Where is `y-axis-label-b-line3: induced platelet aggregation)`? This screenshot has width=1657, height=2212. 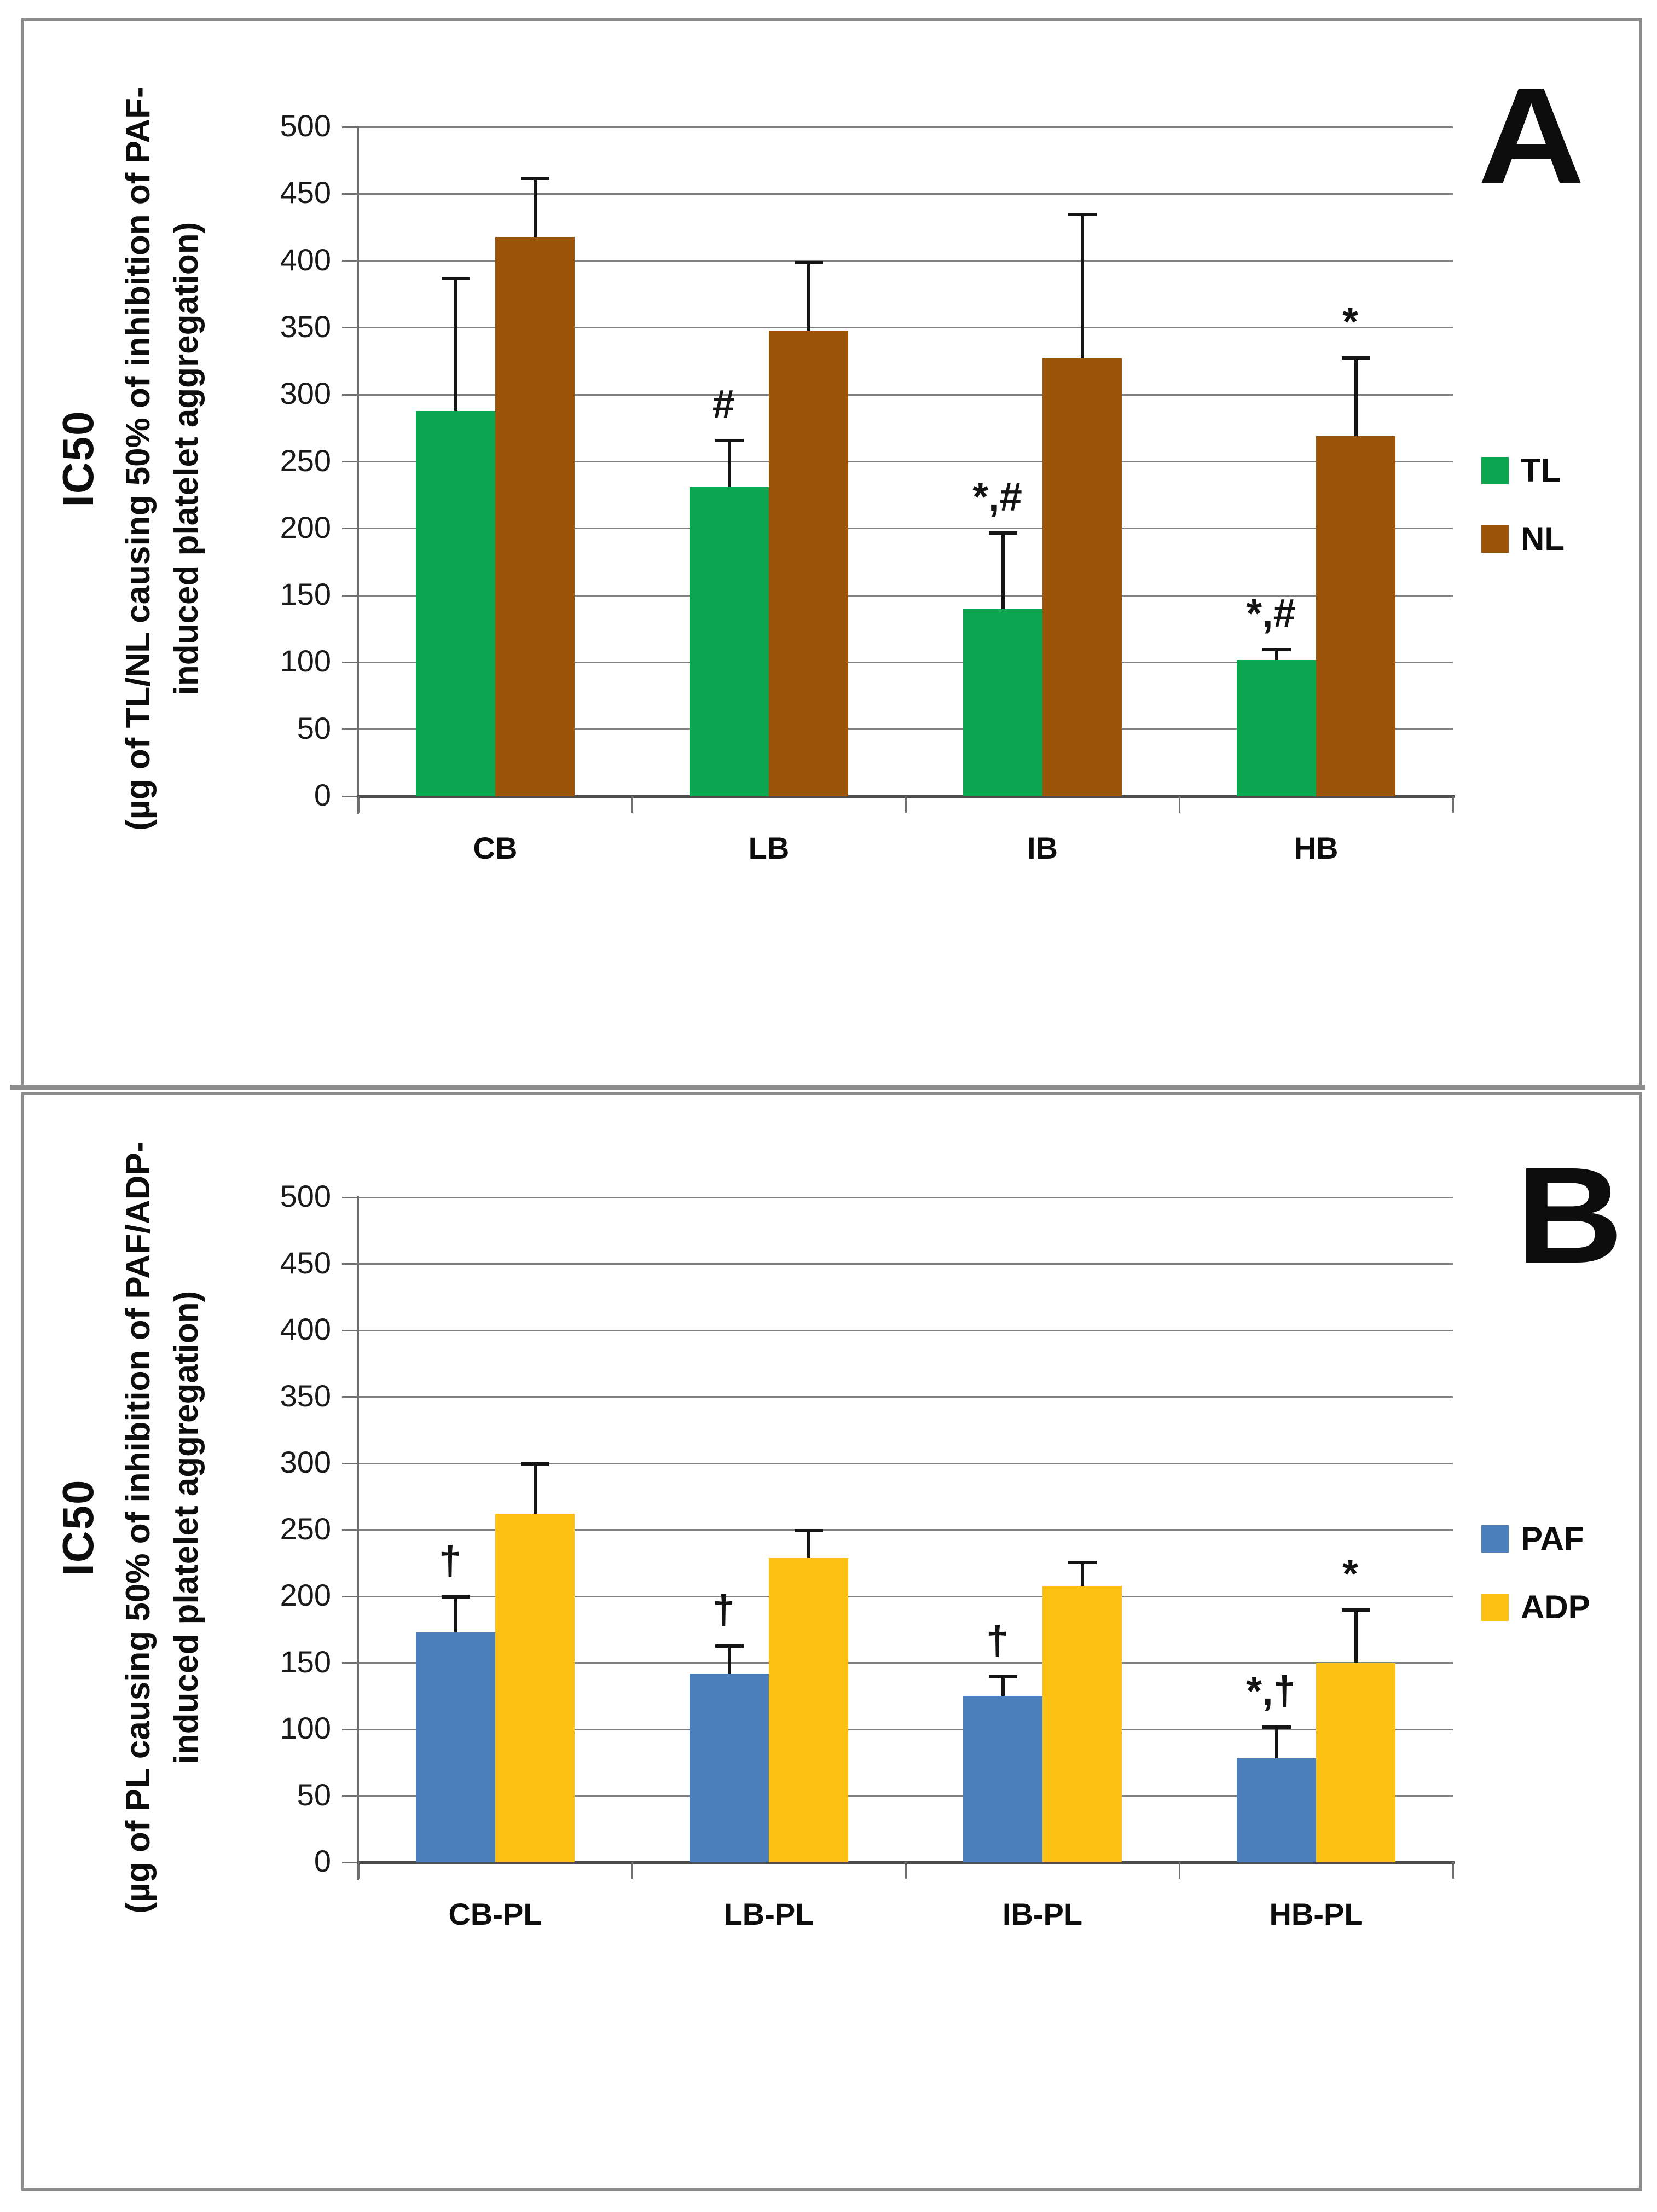
y-axis-label-b-line3: induced platelet aggregation) is located at coordinates (186, 1527).